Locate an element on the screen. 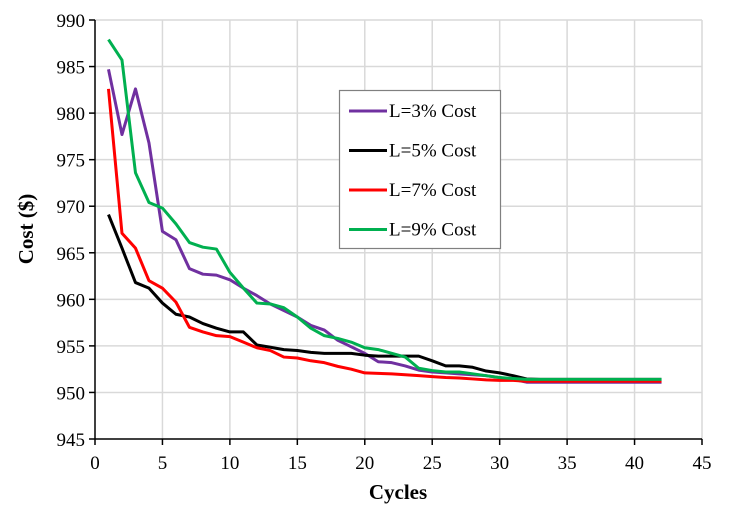 This screenshot has width=729, height=513. y-tick-label: 945 is located at coordinates (71, 440).